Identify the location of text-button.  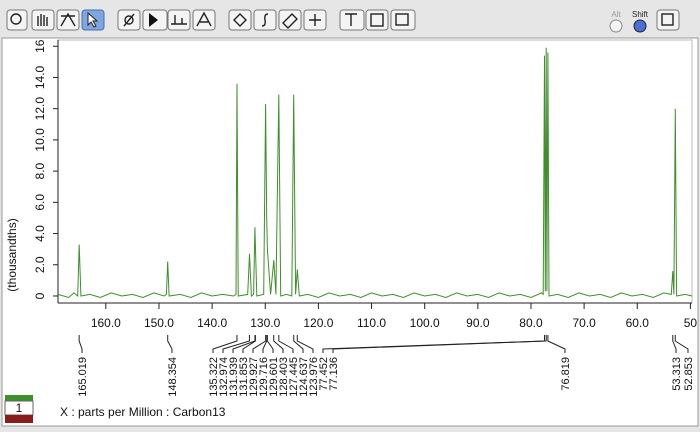
(352, 20).